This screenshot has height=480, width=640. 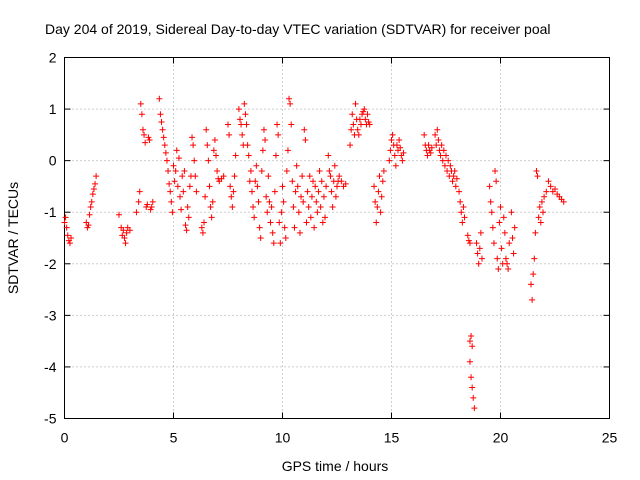 I want to click on y-tick-label: -5, so click(x=50, y=419).